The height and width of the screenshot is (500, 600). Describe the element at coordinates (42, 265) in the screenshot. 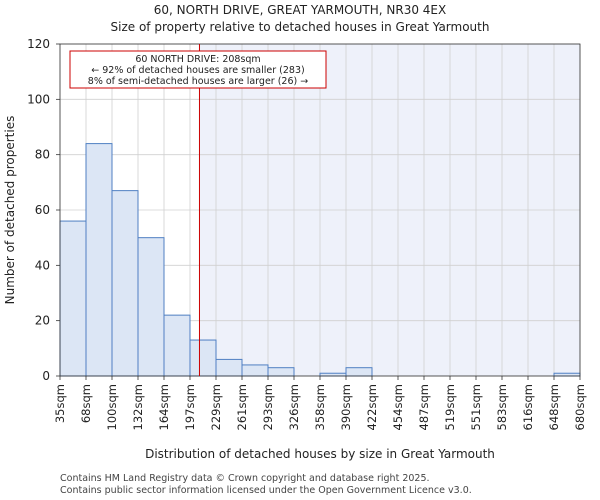

I see `y-tick-label: 40` at that location.